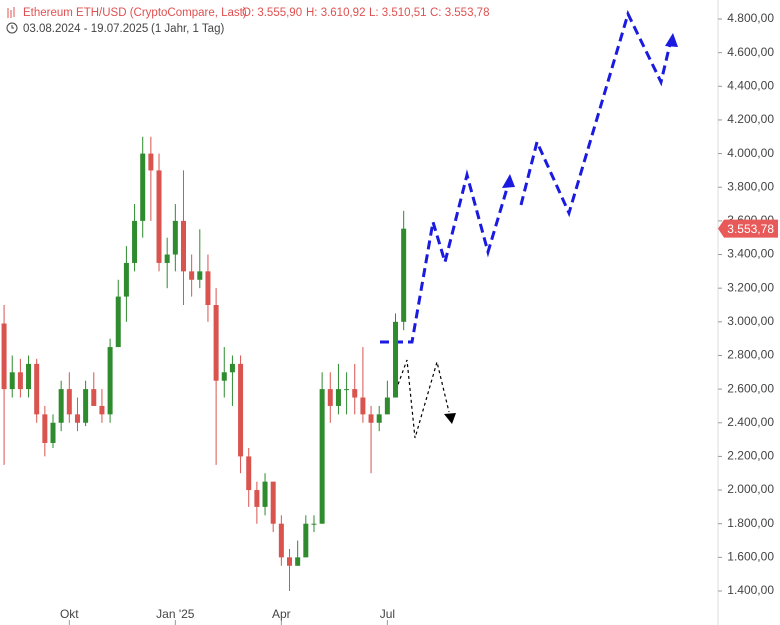 Image resolution: width=780 pixels, height=625 pixels. What do you see at coordinates (750, 254) in the screenshot?
I see `y-tick-label: 3.400,00` at bounding box center [750, 254].